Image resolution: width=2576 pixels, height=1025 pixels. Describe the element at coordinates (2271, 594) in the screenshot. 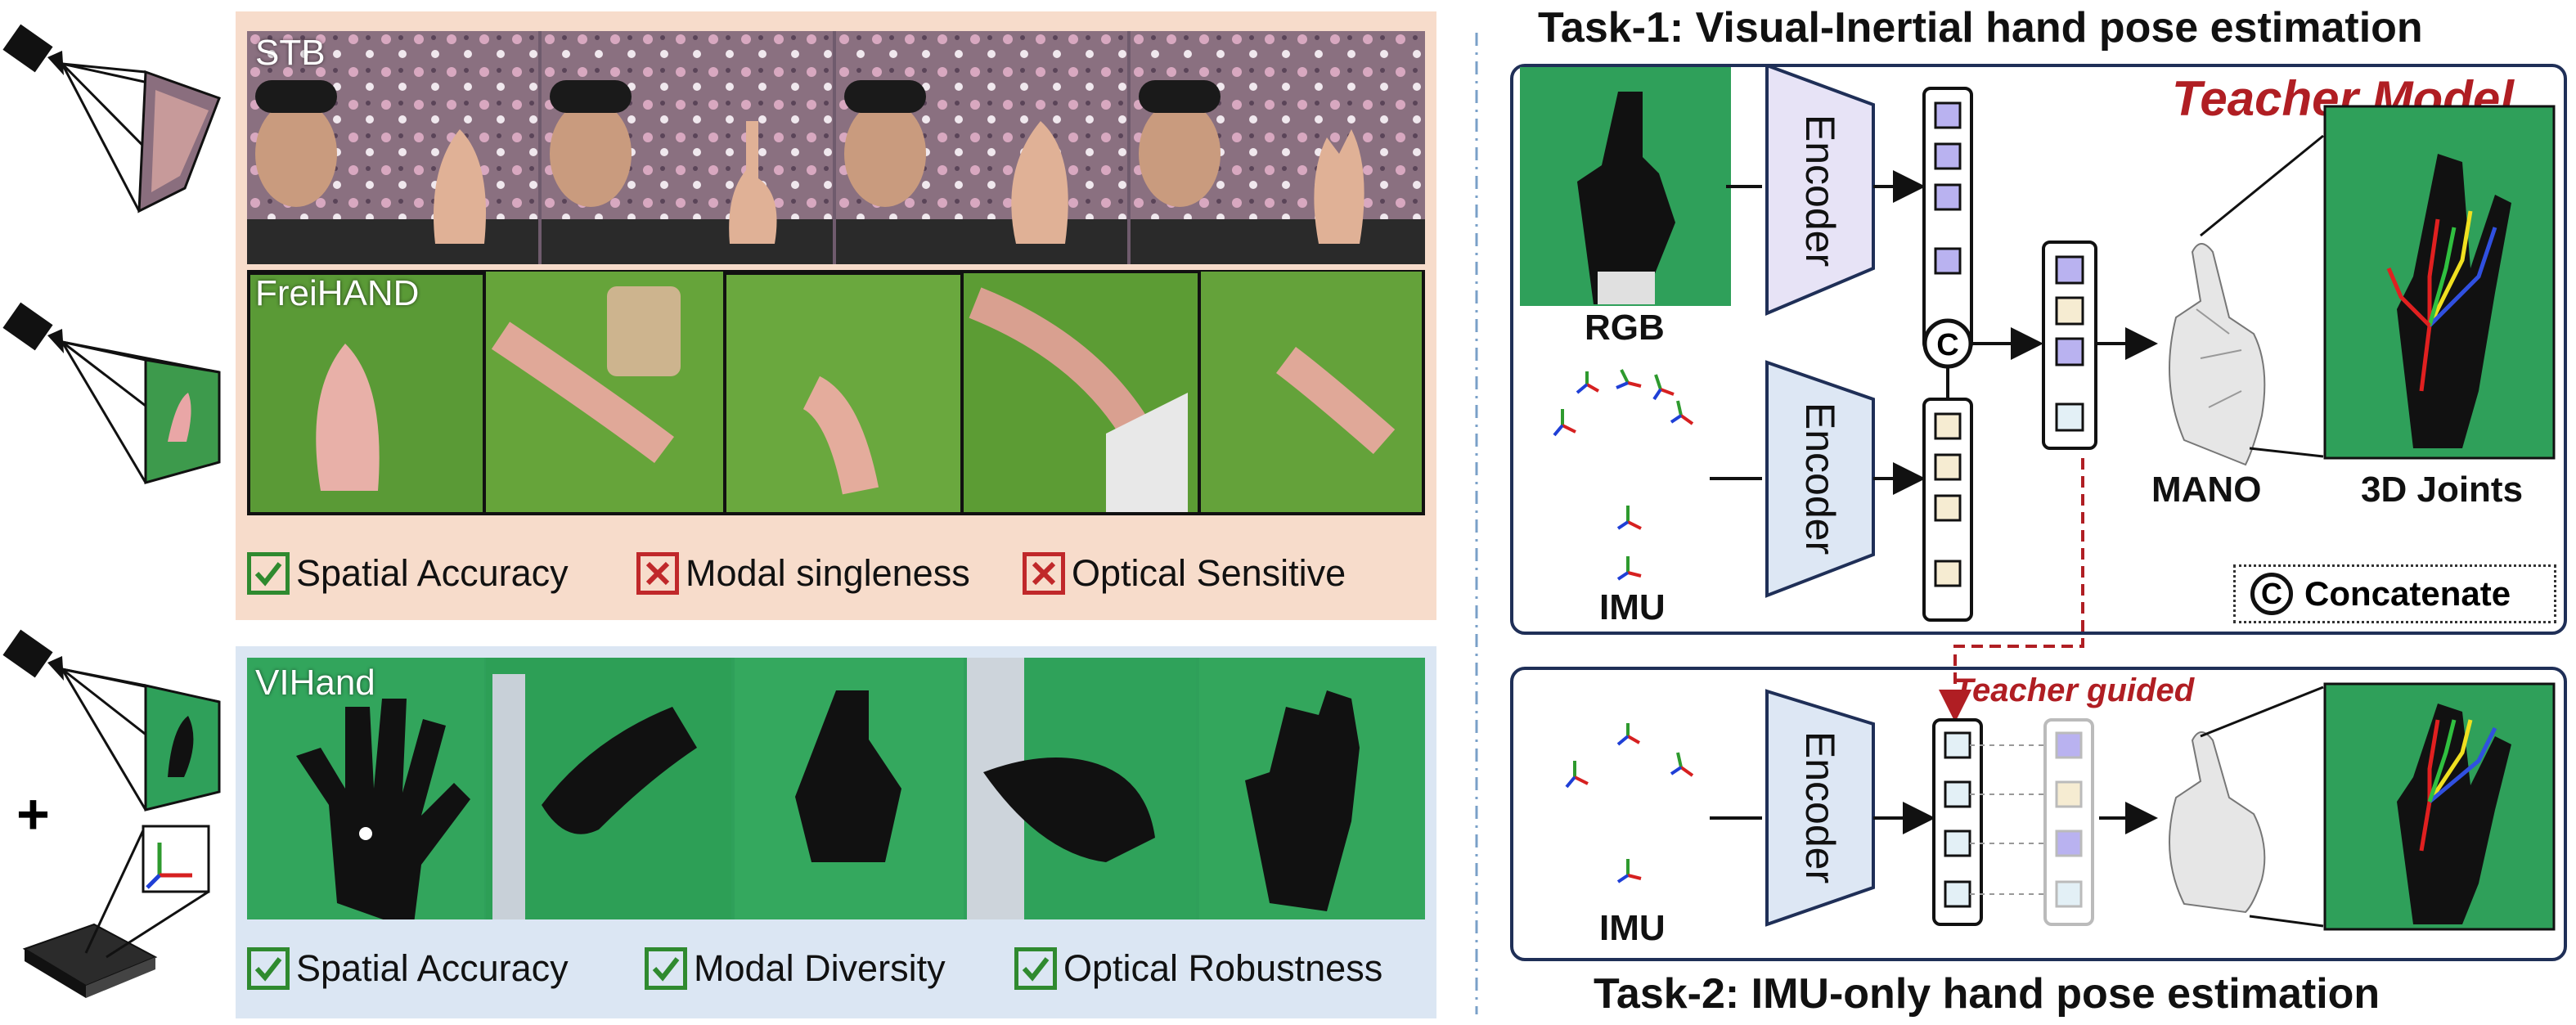

I see `concat-legend-icon: C` at that location.